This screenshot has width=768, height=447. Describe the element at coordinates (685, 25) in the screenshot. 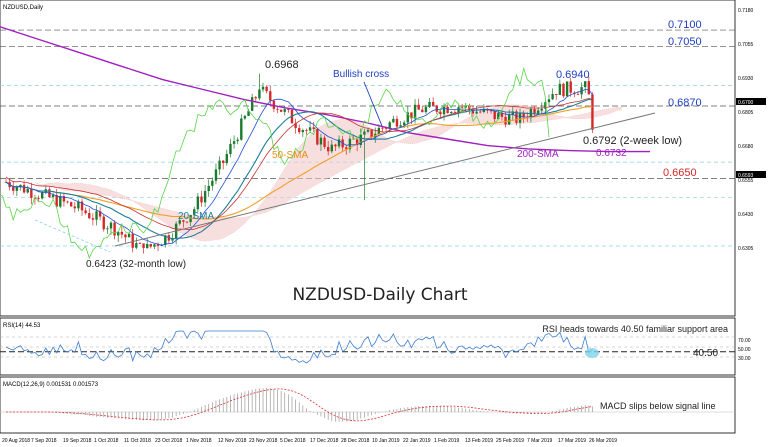

I see `level-label-7100: 0.7100` at that location.